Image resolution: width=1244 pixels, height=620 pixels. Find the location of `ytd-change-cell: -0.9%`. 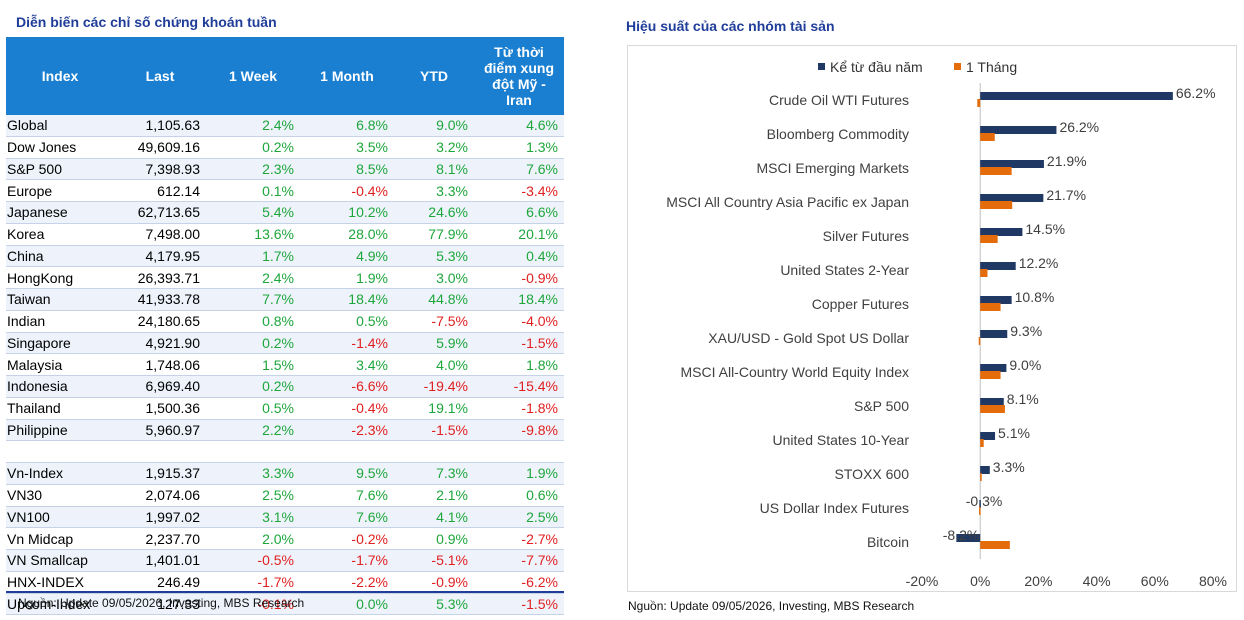

ytd-change-cell: -0.9% is located at coordinates (434, 582).